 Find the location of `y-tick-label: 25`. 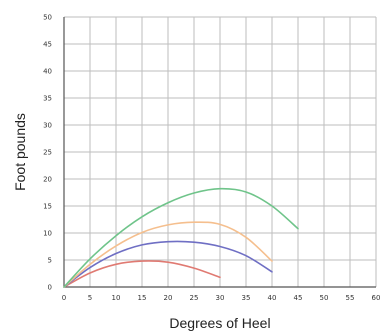

y-tick-label: 25 is located at coordinates (47, 153).